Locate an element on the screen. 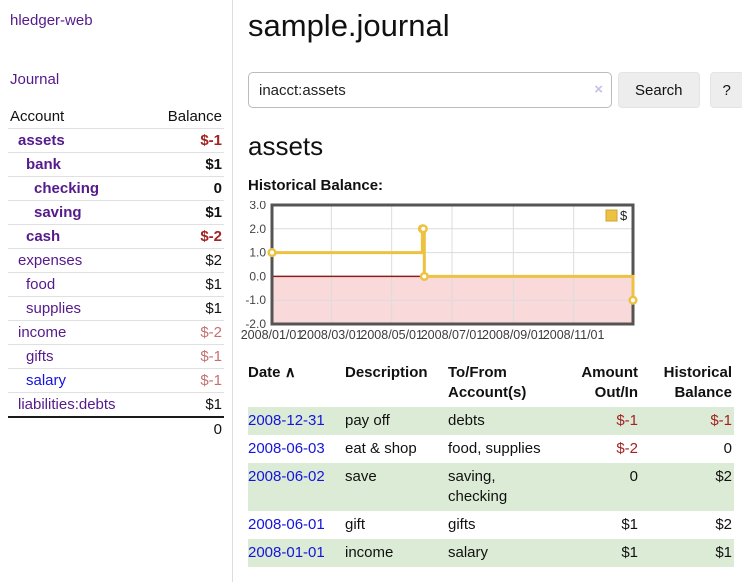  account-row: supplies $1 is located at coordinates (116, 308).